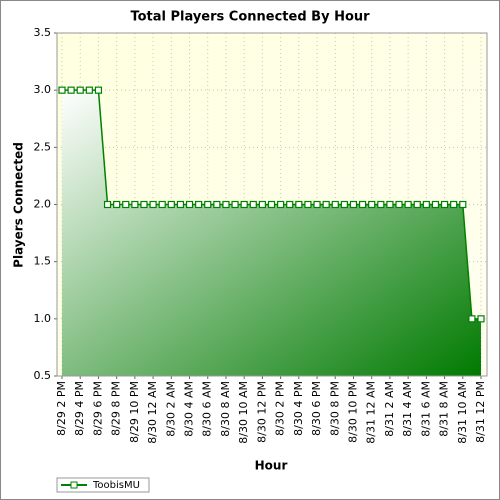 The width and height of the screenshot is (500, 500). I want to click on x-tick-label: 8/30 12 PM, so click(261, 412).